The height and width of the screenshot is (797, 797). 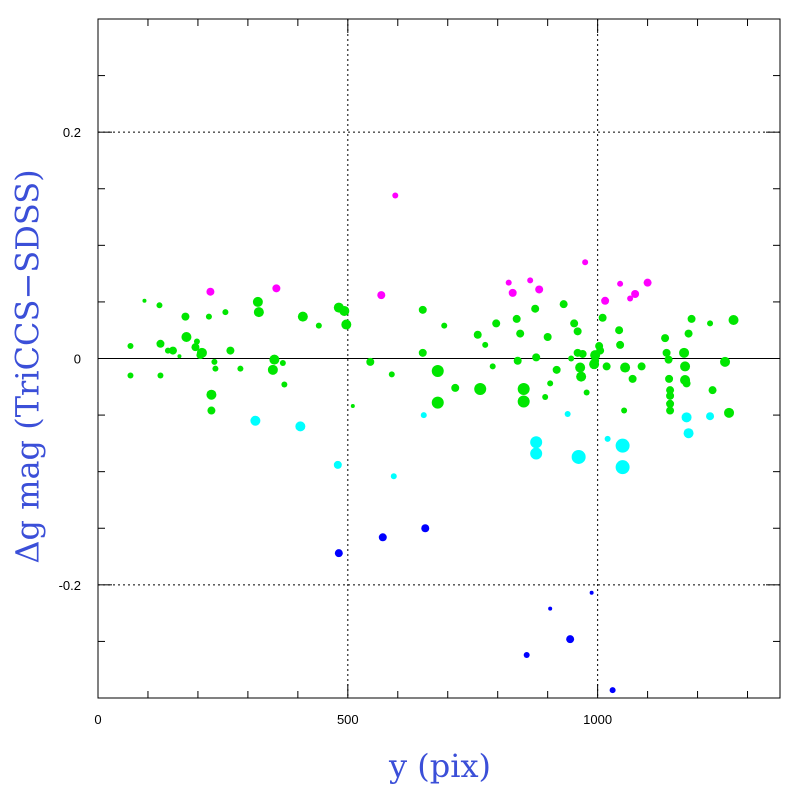 What do you see at coordinates (77, 359) in the screenshot?
I see `y-tick-label: 0` at bounding box center [77, 359].